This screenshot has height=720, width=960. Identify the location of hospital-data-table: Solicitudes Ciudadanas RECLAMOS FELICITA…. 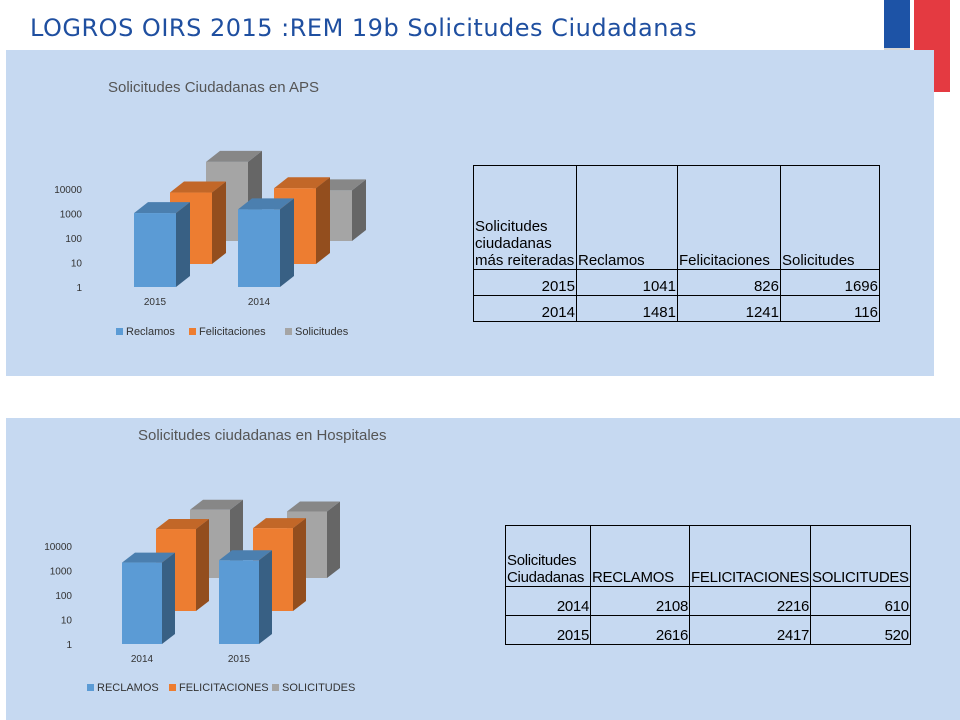
(708, 585).